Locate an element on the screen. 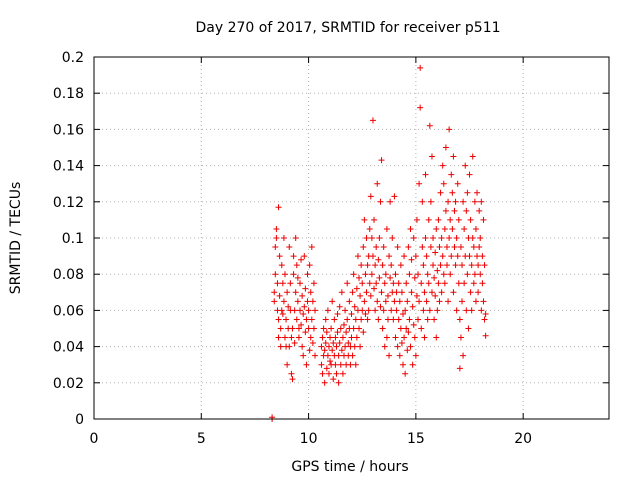 Image resolution: width=640 pixels, height=480 pixels. y-tick-label: 0 is located at coordinates (79, 420).